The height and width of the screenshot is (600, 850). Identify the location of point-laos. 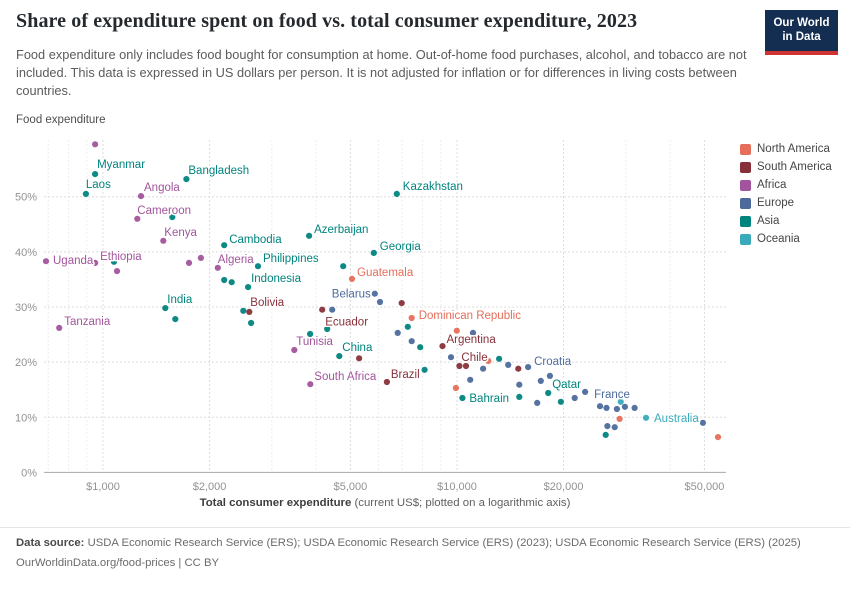
(85, 193).